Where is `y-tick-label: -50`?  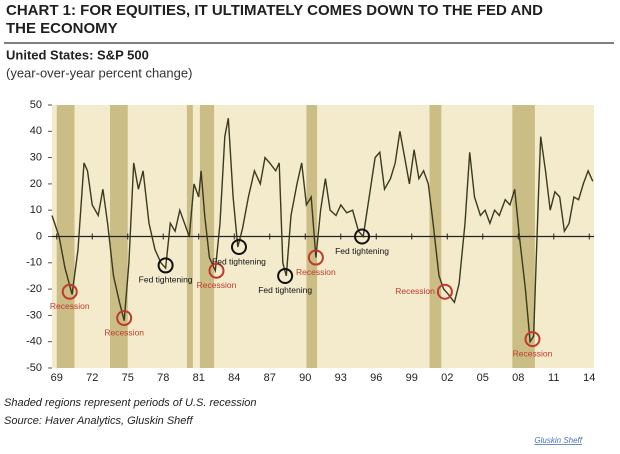
y-tick-label: -50 is located at coordinates (34, 368).